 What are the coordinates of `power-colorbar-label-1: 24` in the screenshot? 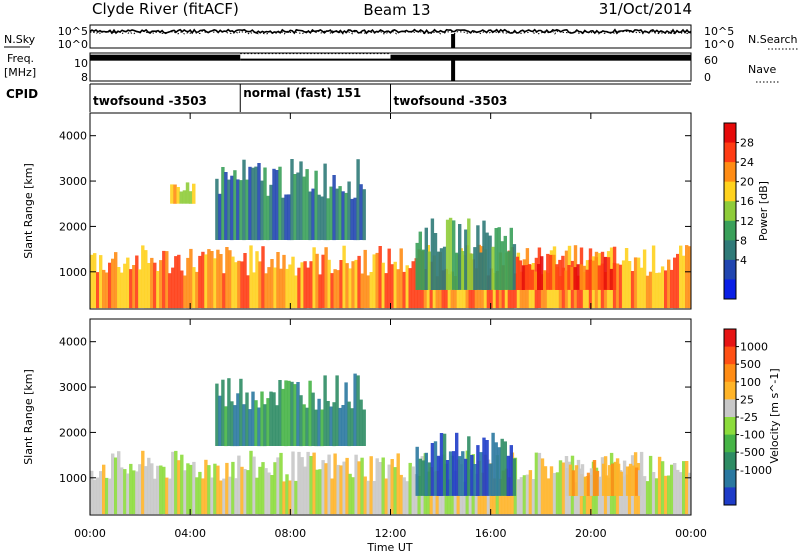 It's located at (747, 162).